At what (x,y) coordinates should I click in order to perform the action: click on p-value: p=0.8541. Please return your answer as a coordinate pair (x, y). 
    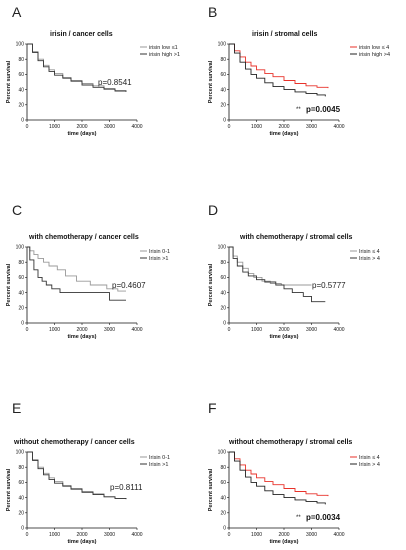
    Looking at the image, I should click on (115, 82).